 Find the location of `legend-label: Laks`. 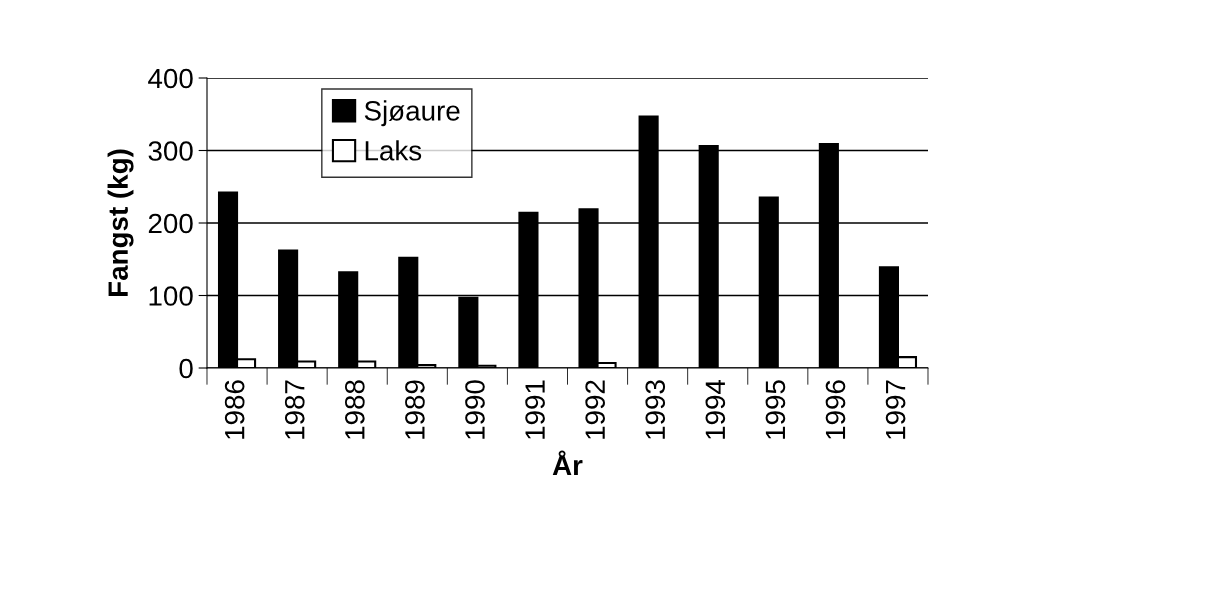

legend-label: Laks is located at coordinates (393, 150).